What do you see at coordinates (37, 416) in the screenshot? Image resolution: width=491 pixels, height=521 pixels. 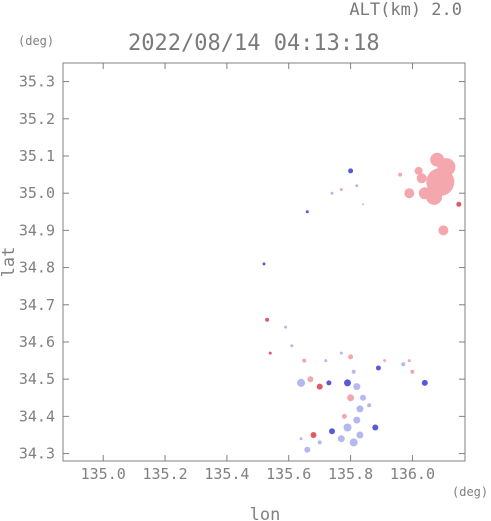 I see `y-tick-label: 34.4` at bounding box center [37, 416].